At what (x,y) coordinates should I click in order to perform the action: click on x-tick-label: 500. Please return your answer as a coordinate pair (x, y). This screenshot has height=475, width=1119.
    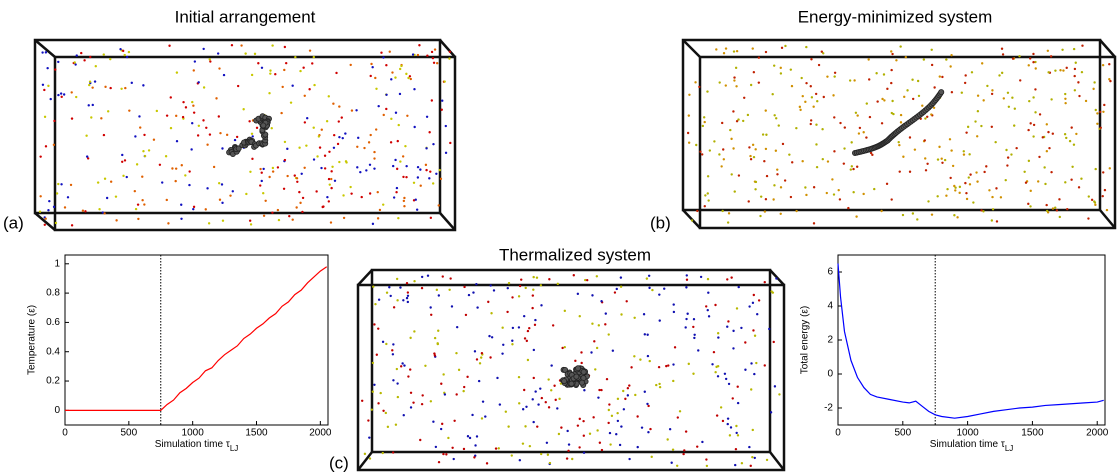
    Looking at the image, I should click on (902, 433).